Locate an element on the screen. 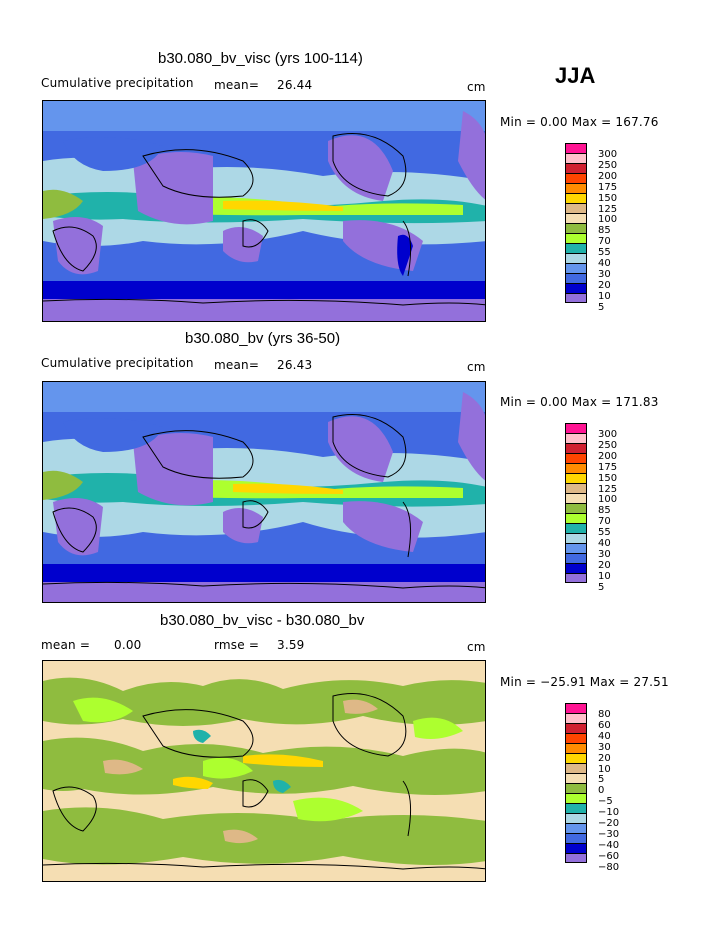  panel3-map is located at coordinates (264, 771).